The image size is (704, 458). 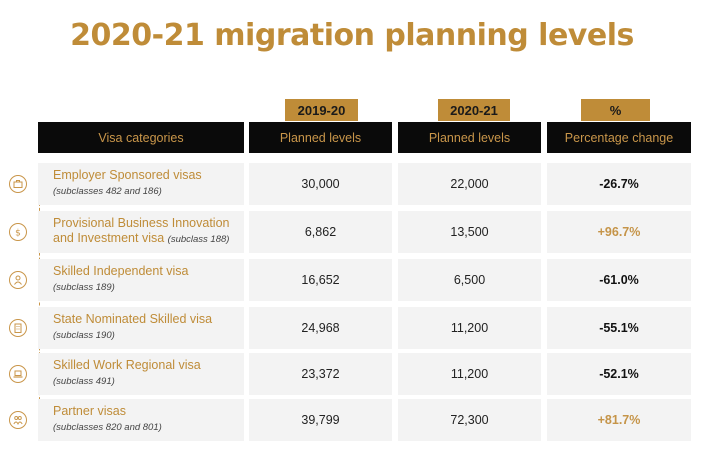 I want to click on header-visa-categories: Visa categories, so click(x=141, y=137).